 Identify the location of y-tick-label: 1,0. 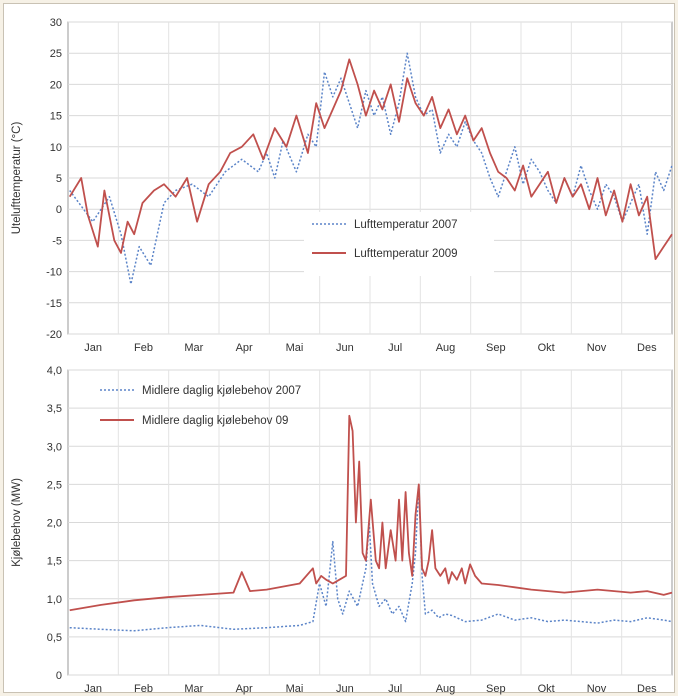
(54, 600).